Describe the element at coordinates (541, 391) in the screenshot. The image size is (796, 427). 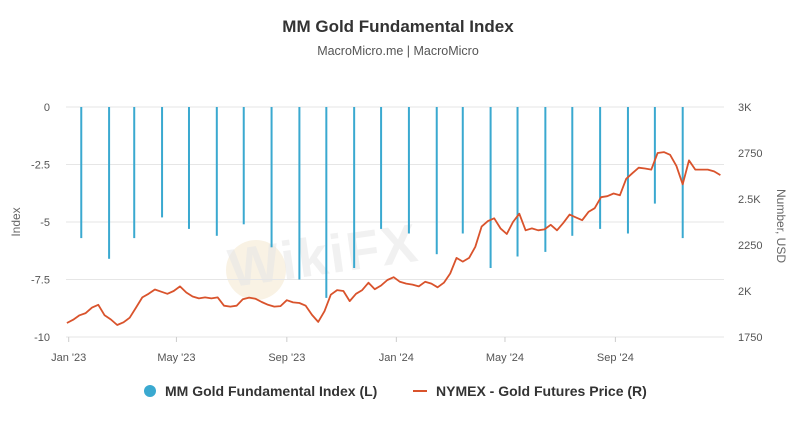
I see `legend-label-gold: NYMEX - Gold Futures Price (R)` at that location.